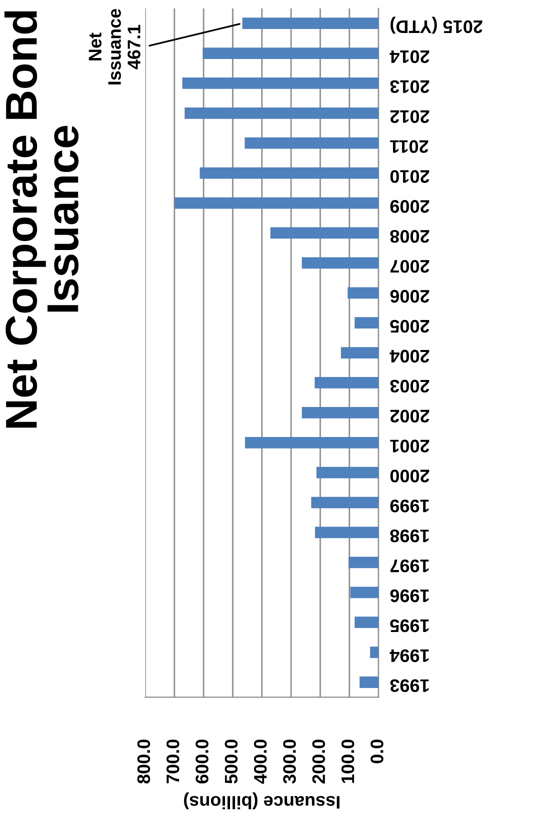  I want to click on y-tick-label: 2007, so click(410, 266).